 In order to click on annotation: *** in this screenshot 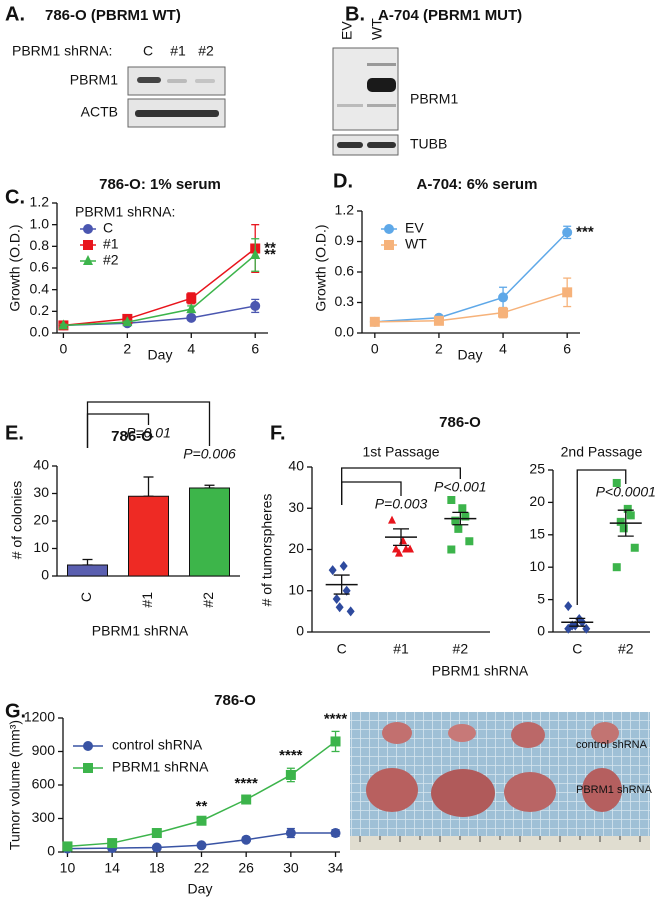, I will do `click(585, 231)`.